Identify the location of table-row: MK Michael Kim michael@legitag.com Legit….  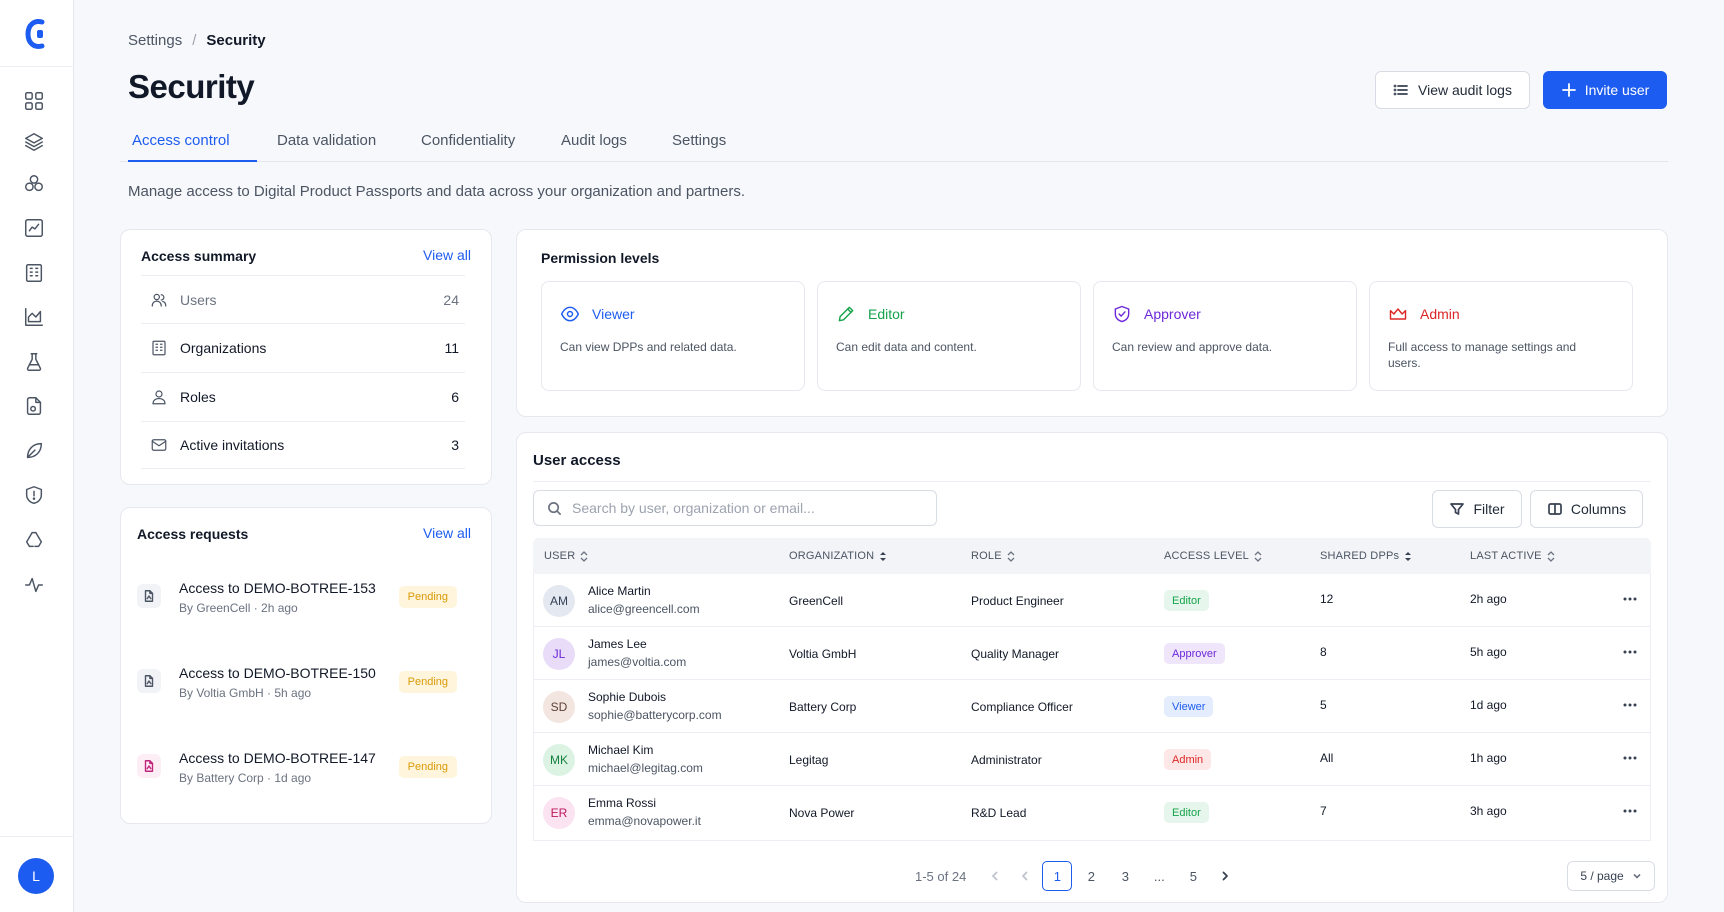
(1092, 759).